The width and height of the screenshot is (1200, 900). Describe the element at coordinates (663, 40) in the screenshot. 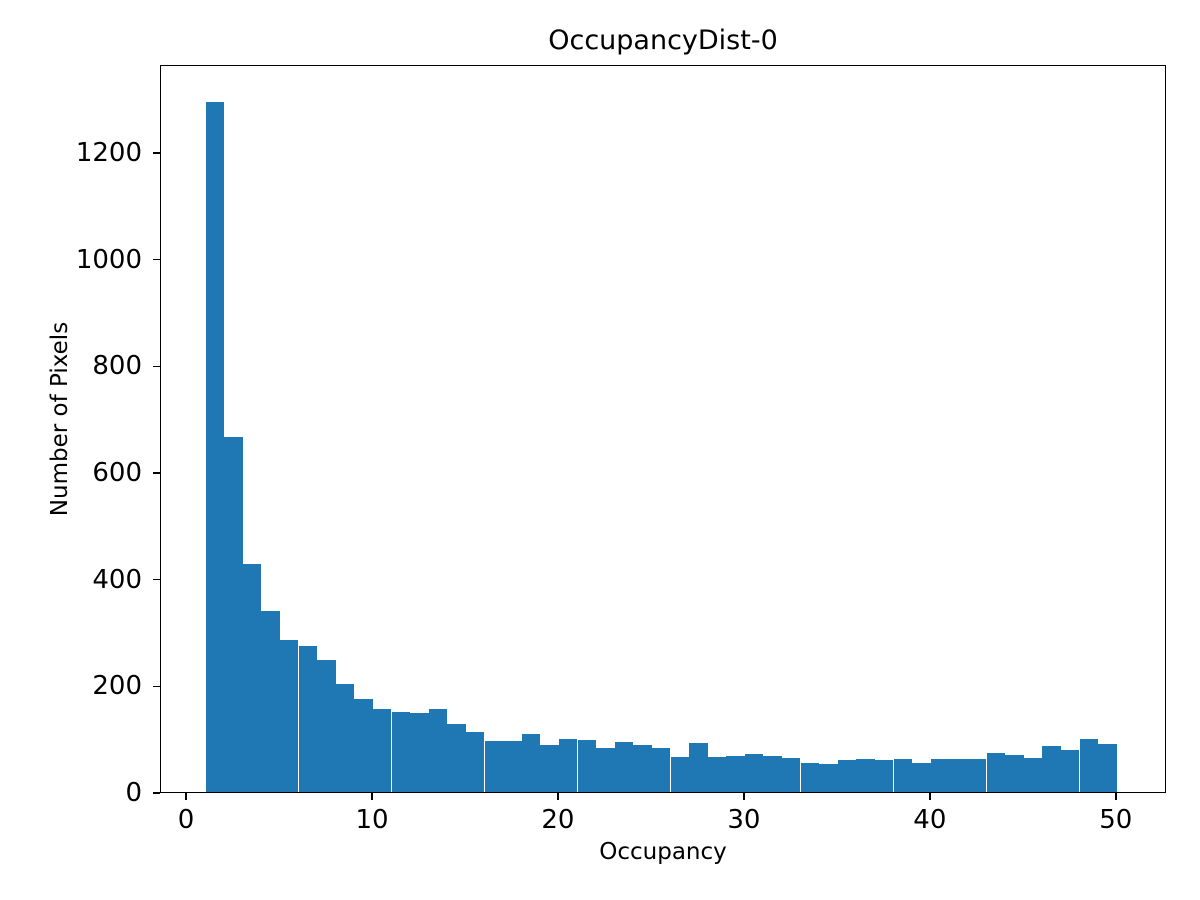

I see `chart-title: OccupancyDist-0` at that location.